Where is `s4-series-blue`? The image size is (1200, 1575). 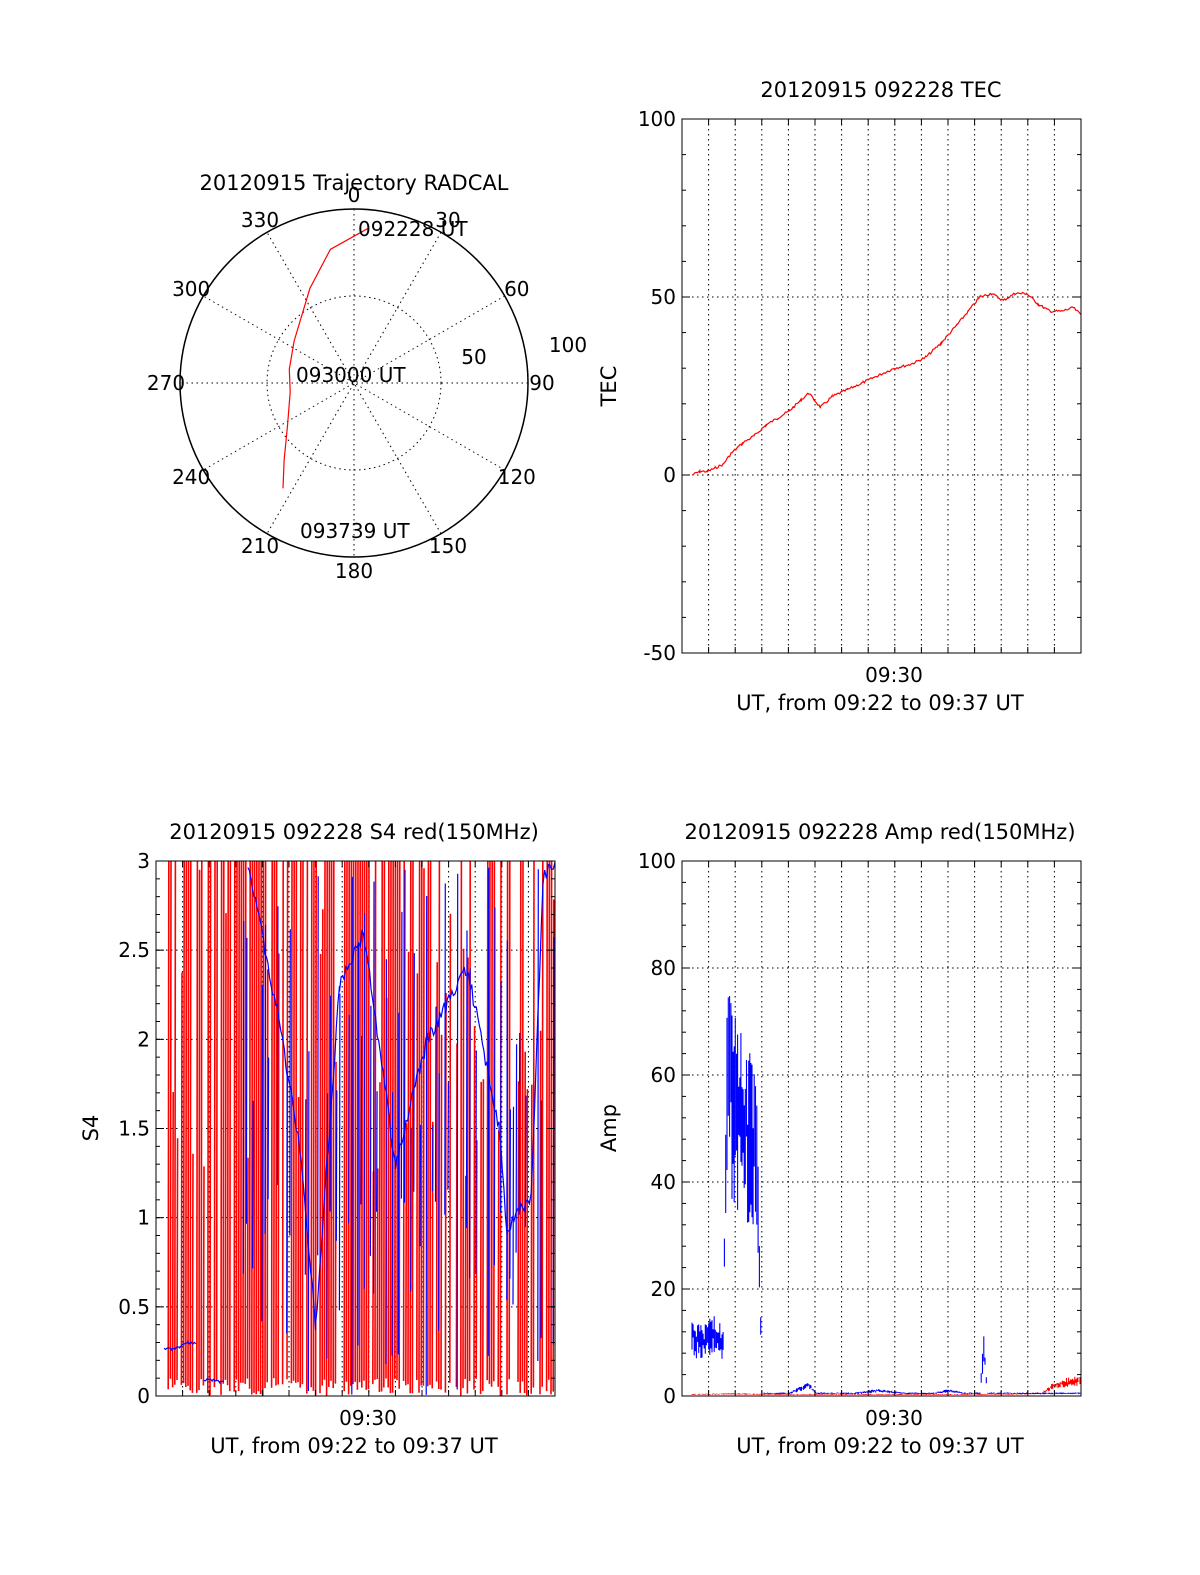 s4-series-blue is located at coordinates (359, 1128).